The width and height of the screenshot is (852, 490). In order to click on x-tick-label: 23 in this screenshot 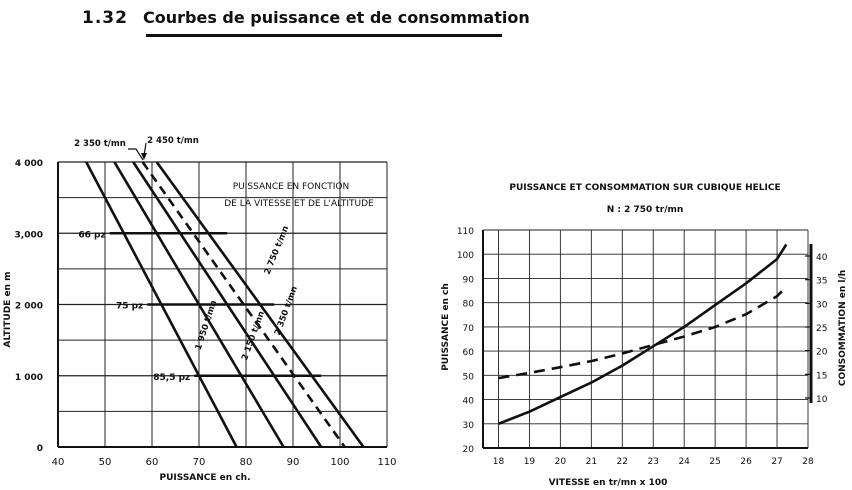, I will do `click(653, 462)`.